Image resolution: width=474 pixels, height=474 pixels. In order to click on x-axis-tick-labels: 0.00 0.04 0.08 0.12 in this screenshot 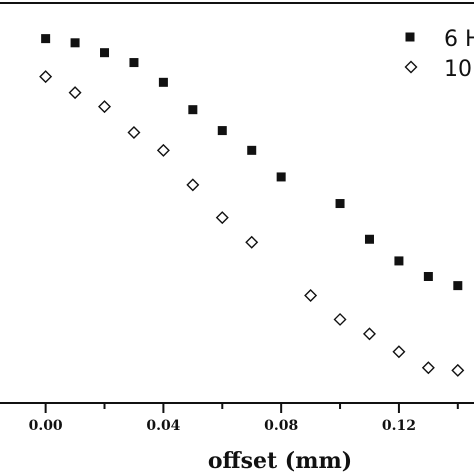, I will do `click(222, 426)`.